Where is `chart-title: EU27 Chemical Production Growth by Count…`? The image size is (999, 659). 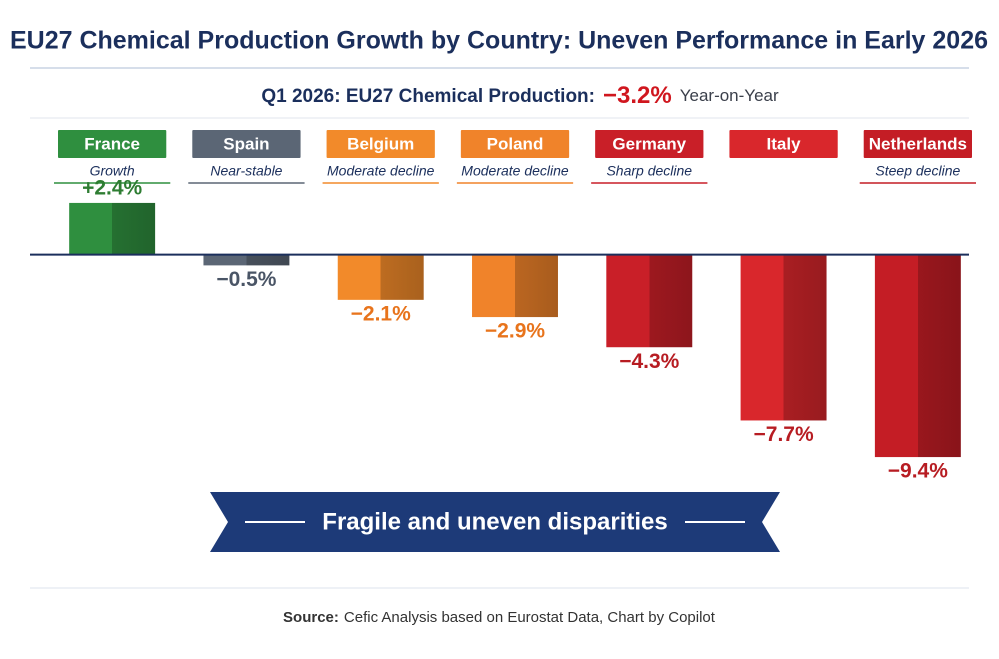
chart-title: EU27 Chemical Production Growth by Count… is located at coordinates (499, 41).